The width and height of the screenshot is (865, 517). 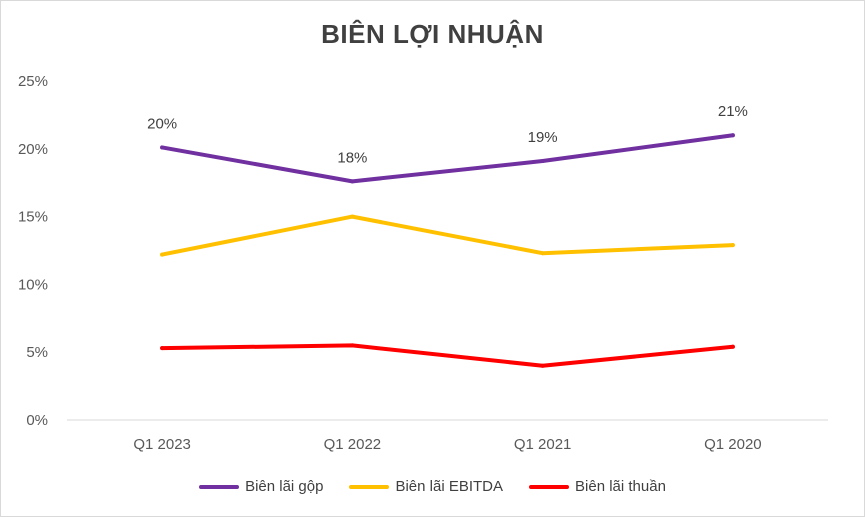 I want to click on legend-item: Biên lãi gộp, so click(x=261, y=486).